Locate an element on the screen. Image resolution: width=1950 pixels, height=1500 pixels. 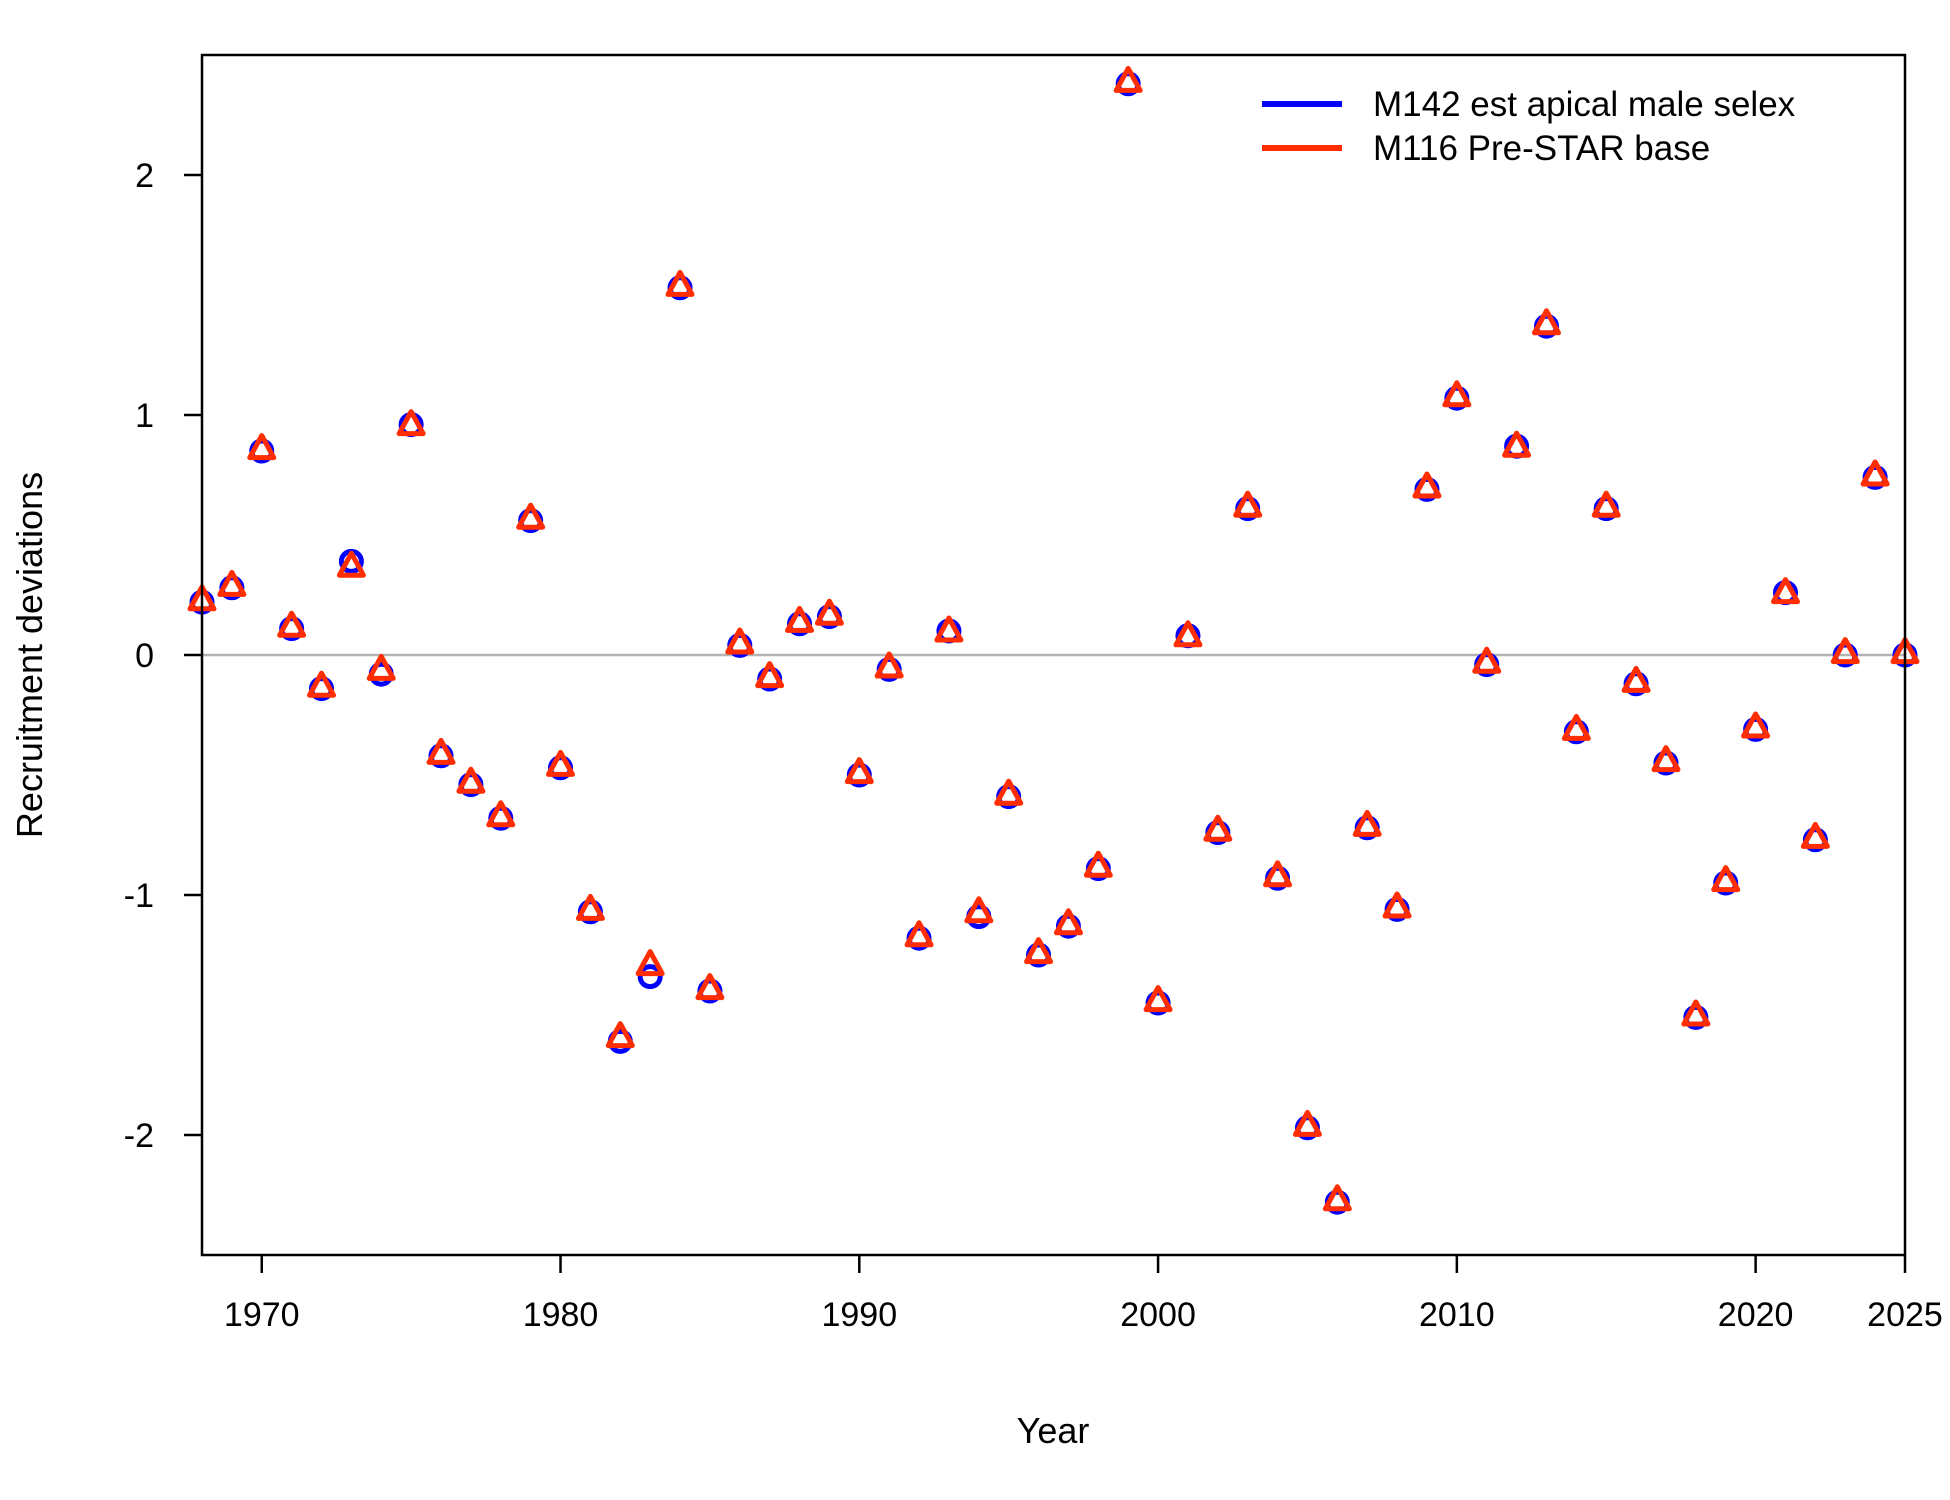
data-point-circle is located at coordinates (650, 977).